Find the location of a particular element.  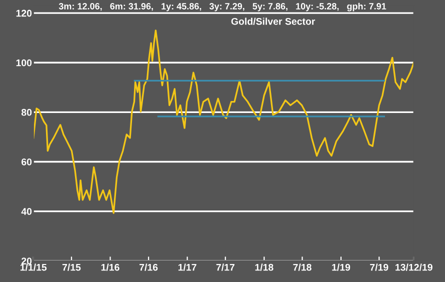

x-tick-label: 1/18 is located at coordinates (264, 267).